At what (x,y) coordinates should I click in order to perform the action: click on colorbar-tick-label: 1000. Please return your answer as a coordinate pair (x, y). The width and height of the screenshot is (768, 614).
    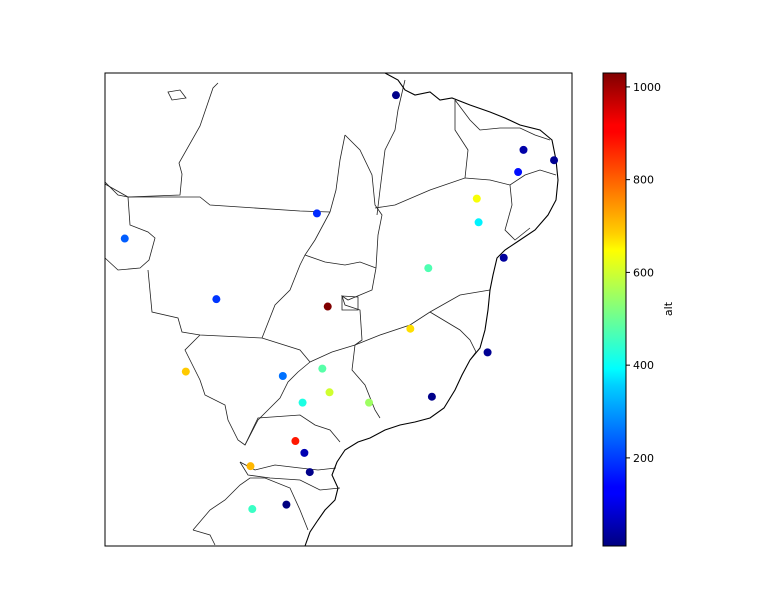
    Looking at the image, I should click on (647, 87).